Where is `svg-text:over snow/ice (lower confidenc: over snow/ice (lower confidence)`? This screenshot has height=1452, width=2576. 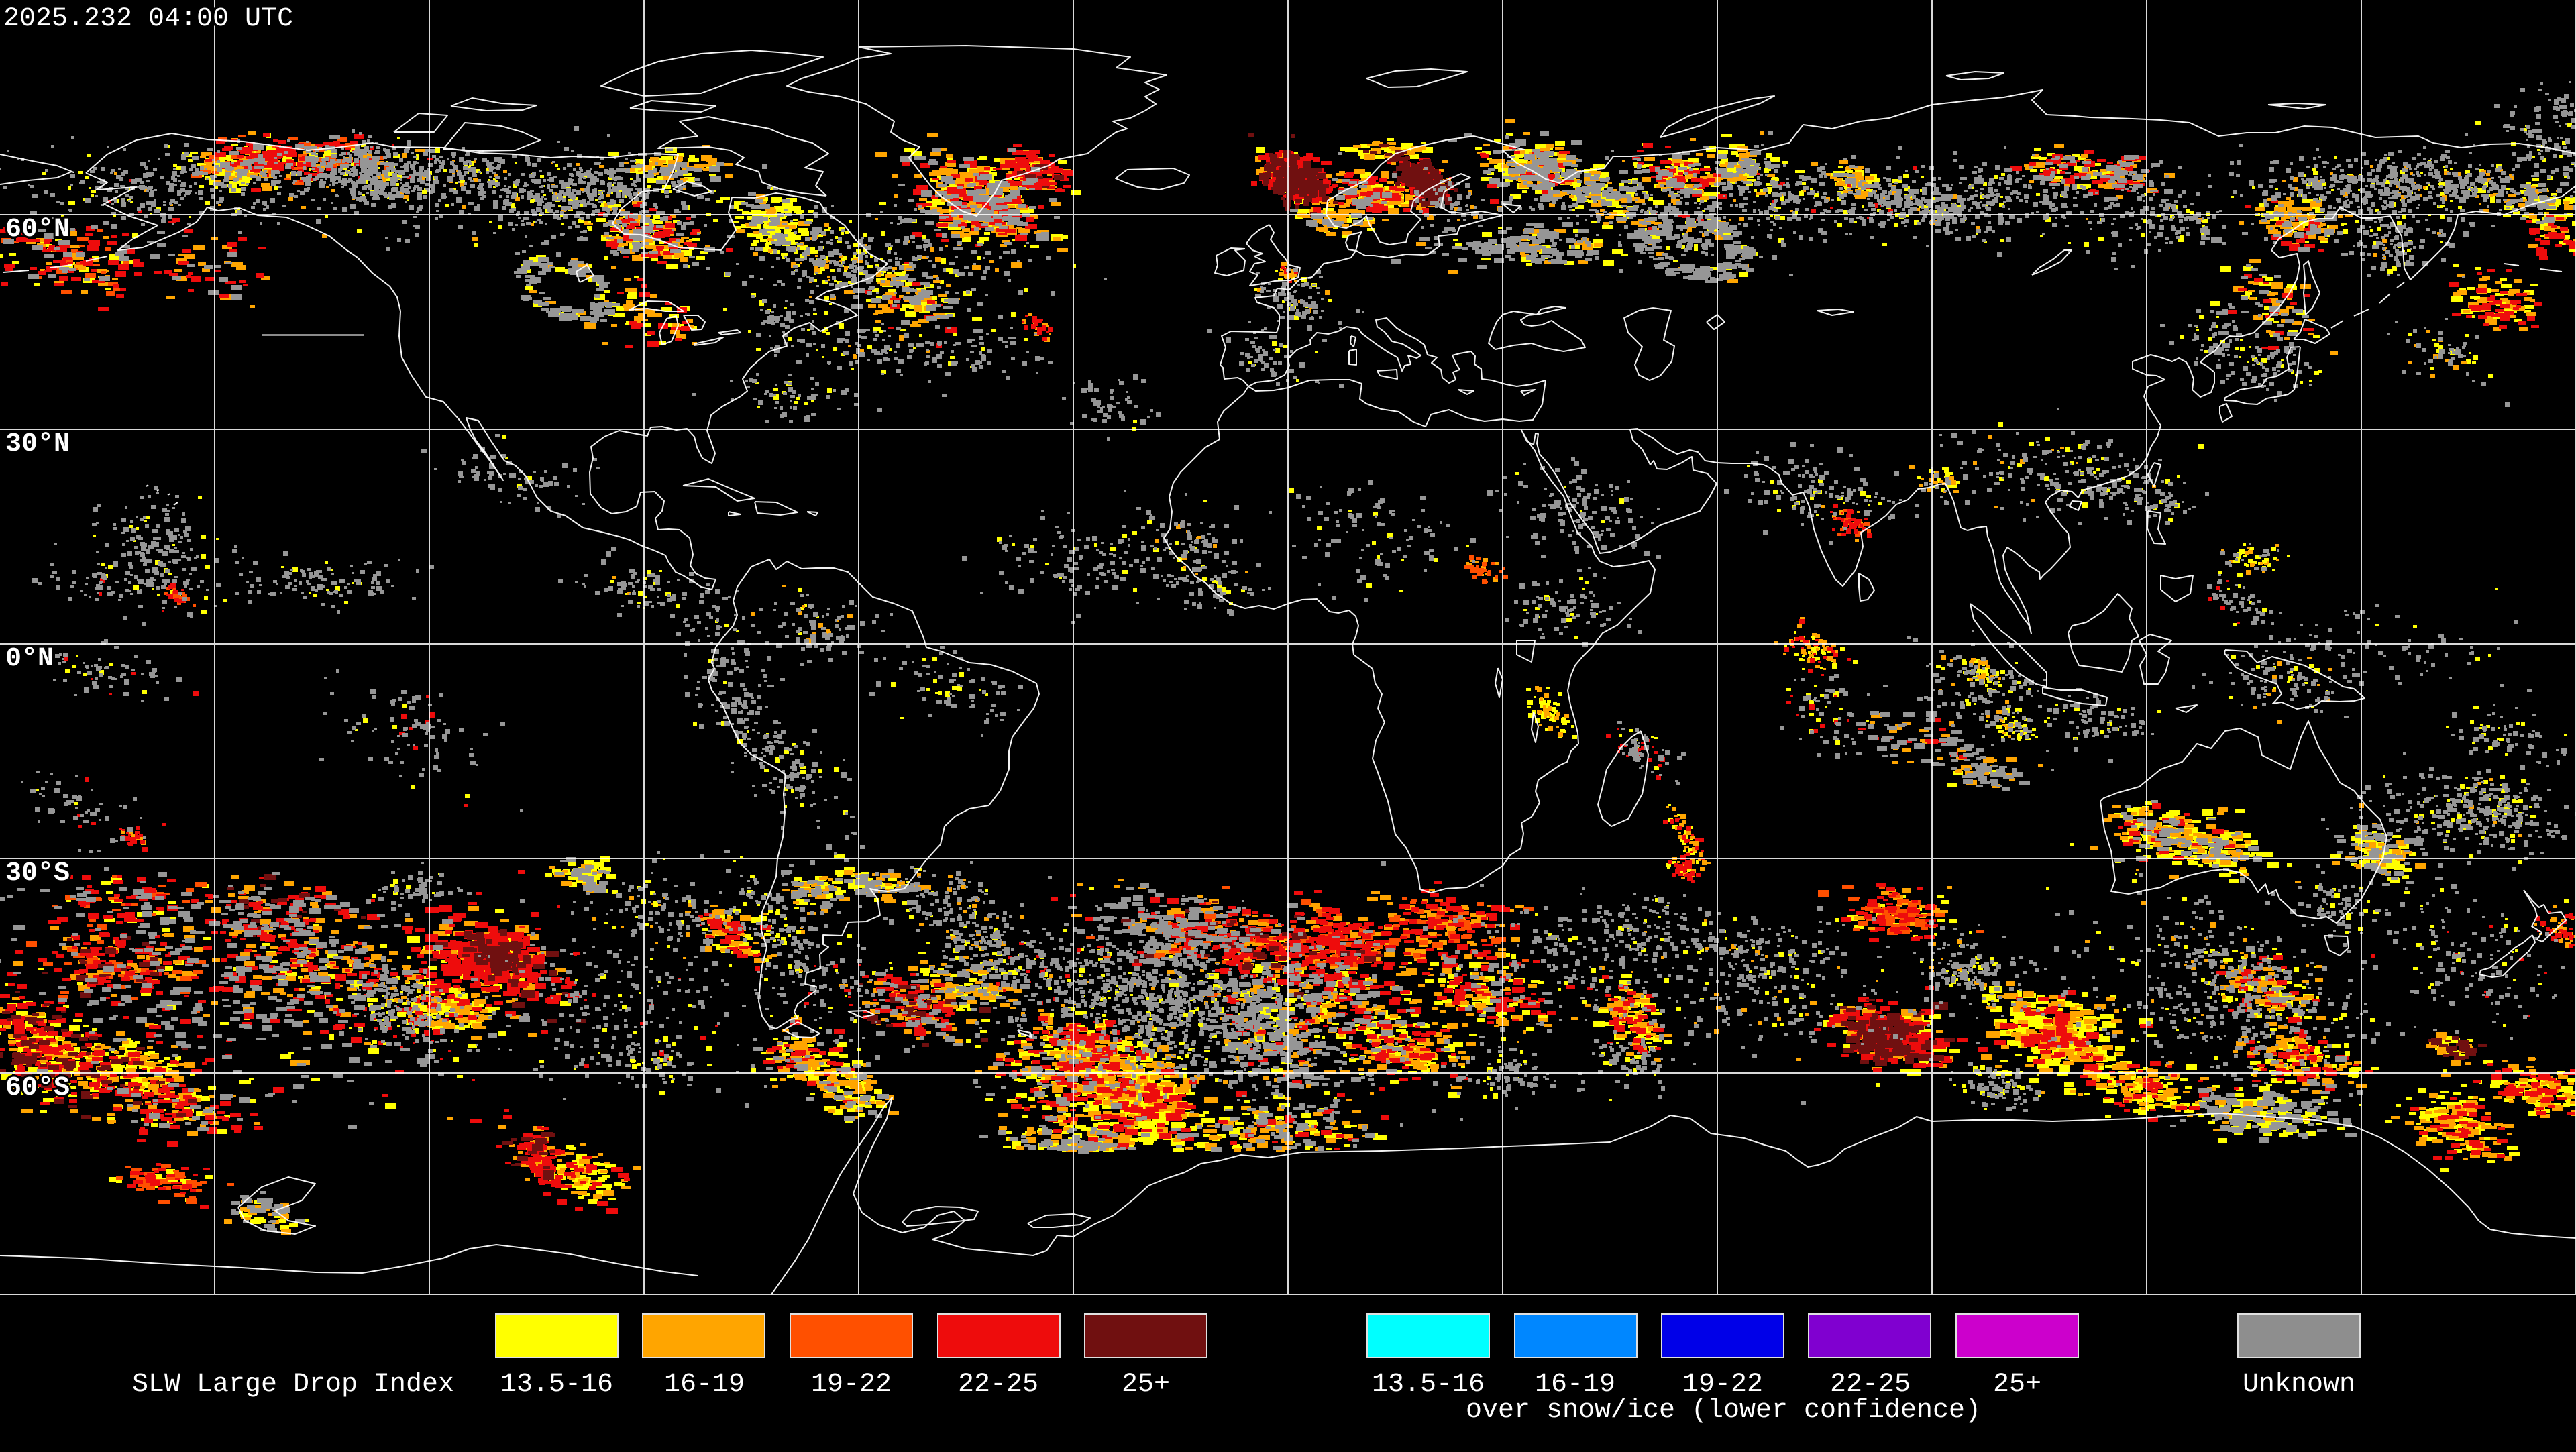
svg-text:over snow/ice (lower confidenc: over snow/ice (lower confidence) is located at coordinates (1723, 1411).